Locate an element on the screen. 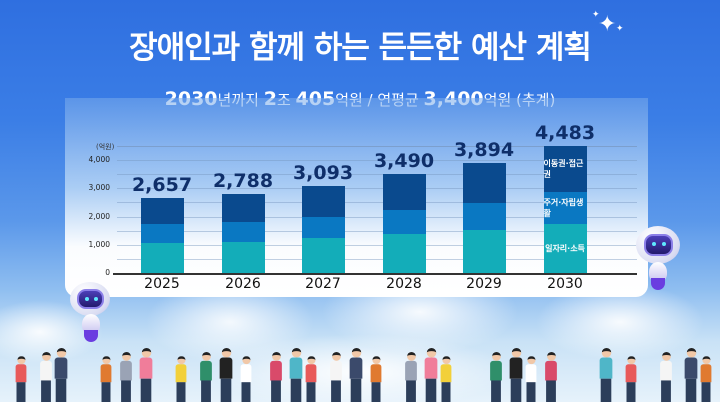 The height and width of the screenshot is (402, 720). bar-2025 is located at coordinates (162, 235).